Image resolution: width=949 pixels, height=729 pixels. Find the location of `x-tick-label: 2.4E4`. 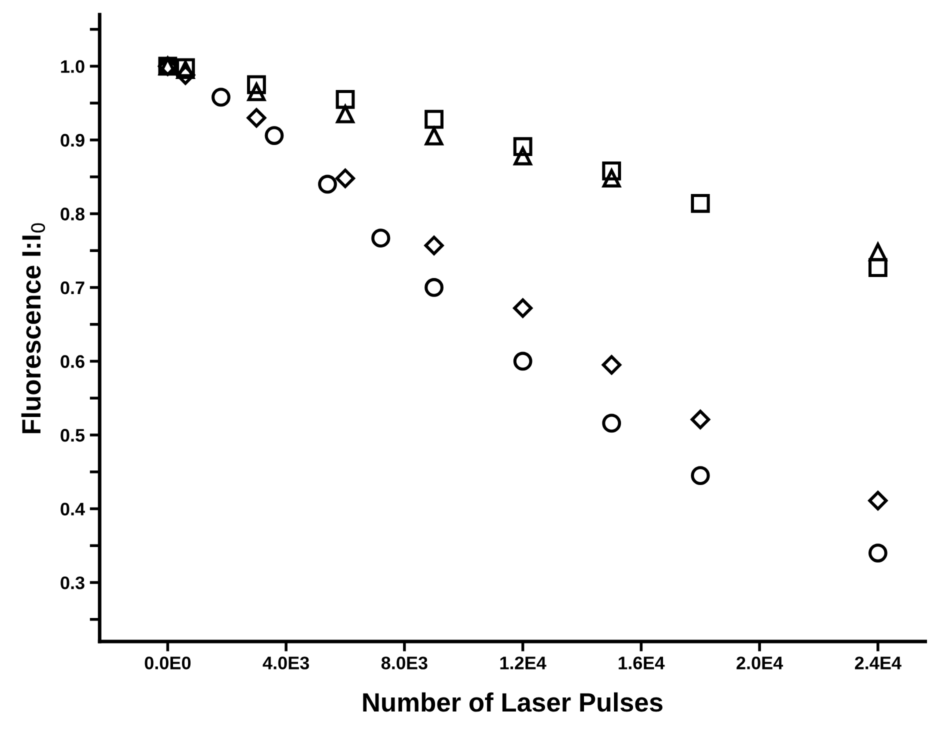

x-tick-label: 2.4E4 is located at coordinates (878, 663).